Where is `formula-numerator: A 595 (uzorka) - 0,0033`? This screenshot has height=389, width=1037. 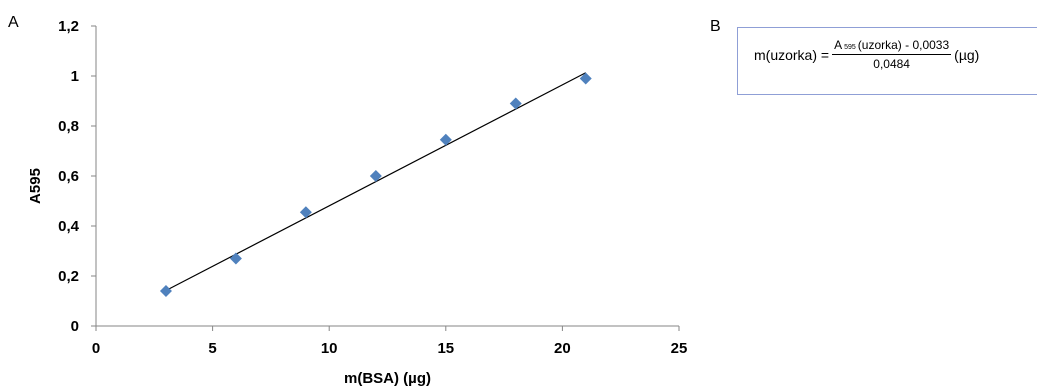 formula-numerator: A 595 (uzorka) - 0,0033 is located at coordinates (892, 46).